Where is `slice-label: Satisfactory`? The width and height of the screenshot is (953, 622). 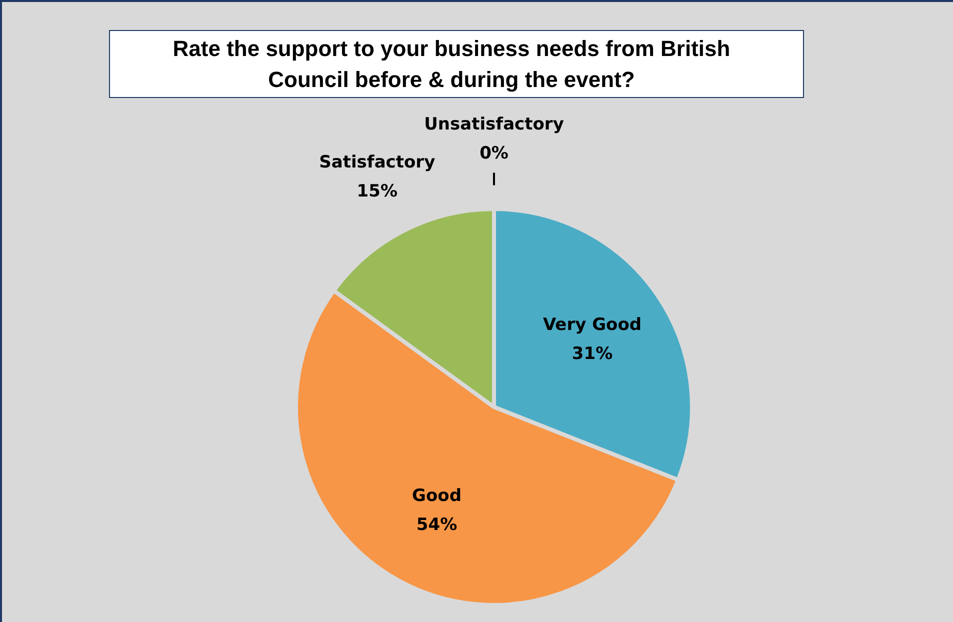
slice-label: Satisfactory is located at coordinates (377, 162).